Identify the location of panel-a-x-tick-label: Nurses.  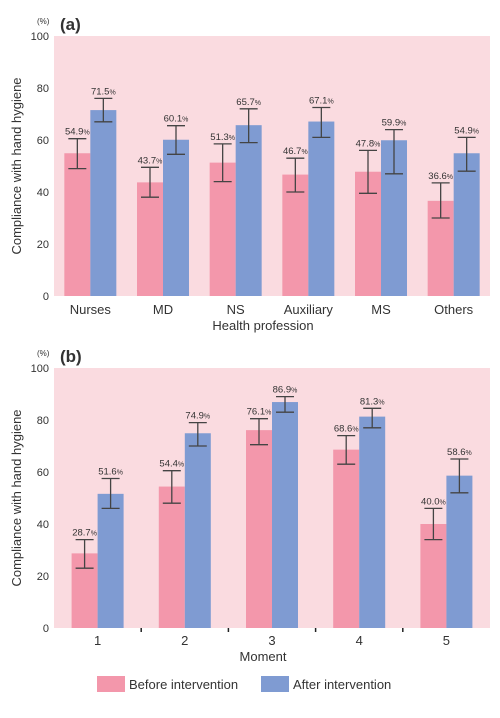
(91, 309).